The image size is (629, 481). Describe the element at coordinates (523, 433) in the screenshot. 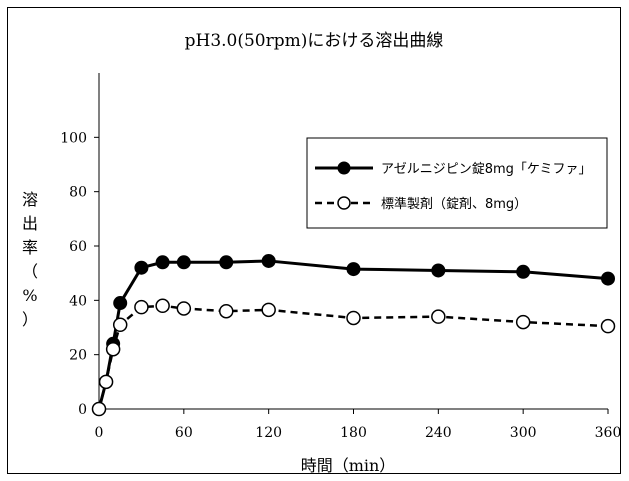

I see `x-tick-label: 300` at that location.